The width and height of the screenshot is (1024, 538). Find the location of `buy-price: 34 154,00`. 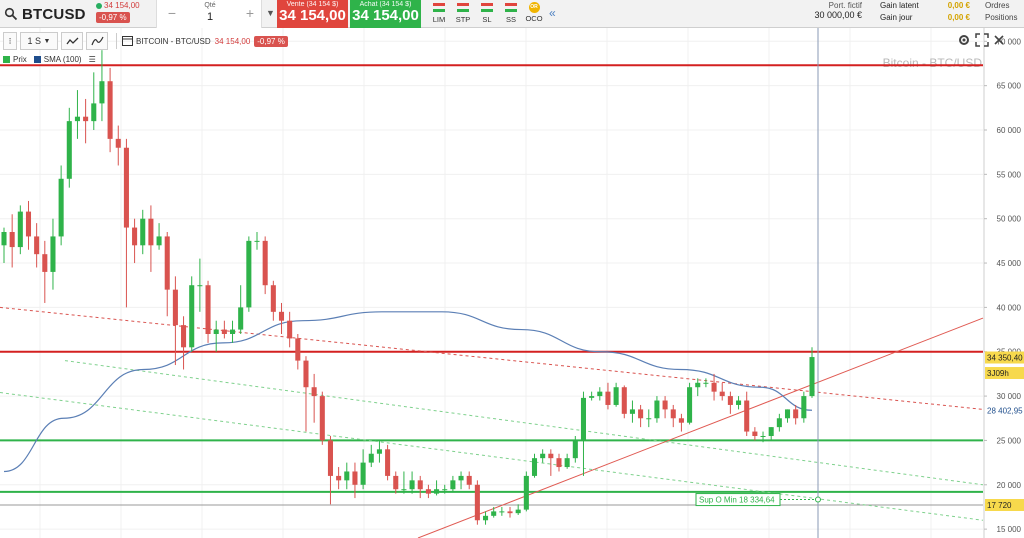

buy-price: 34 154,00 is located at coordinates (385, 15).